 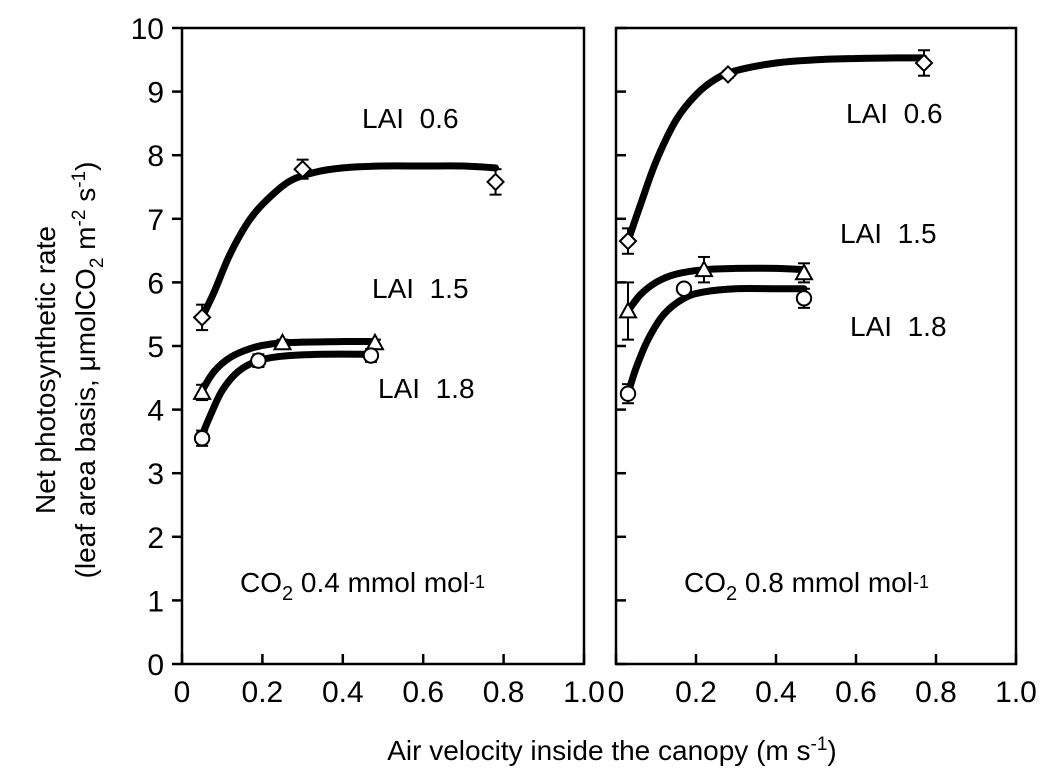 I want to click on y-tick-label: 1, so click(x=155, y=601).